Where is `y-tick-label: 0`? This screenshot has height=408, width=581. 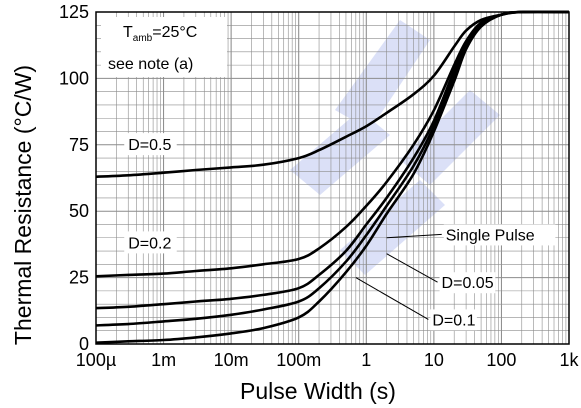 y-tick-label: 0 is located at coordinates (84, 344).